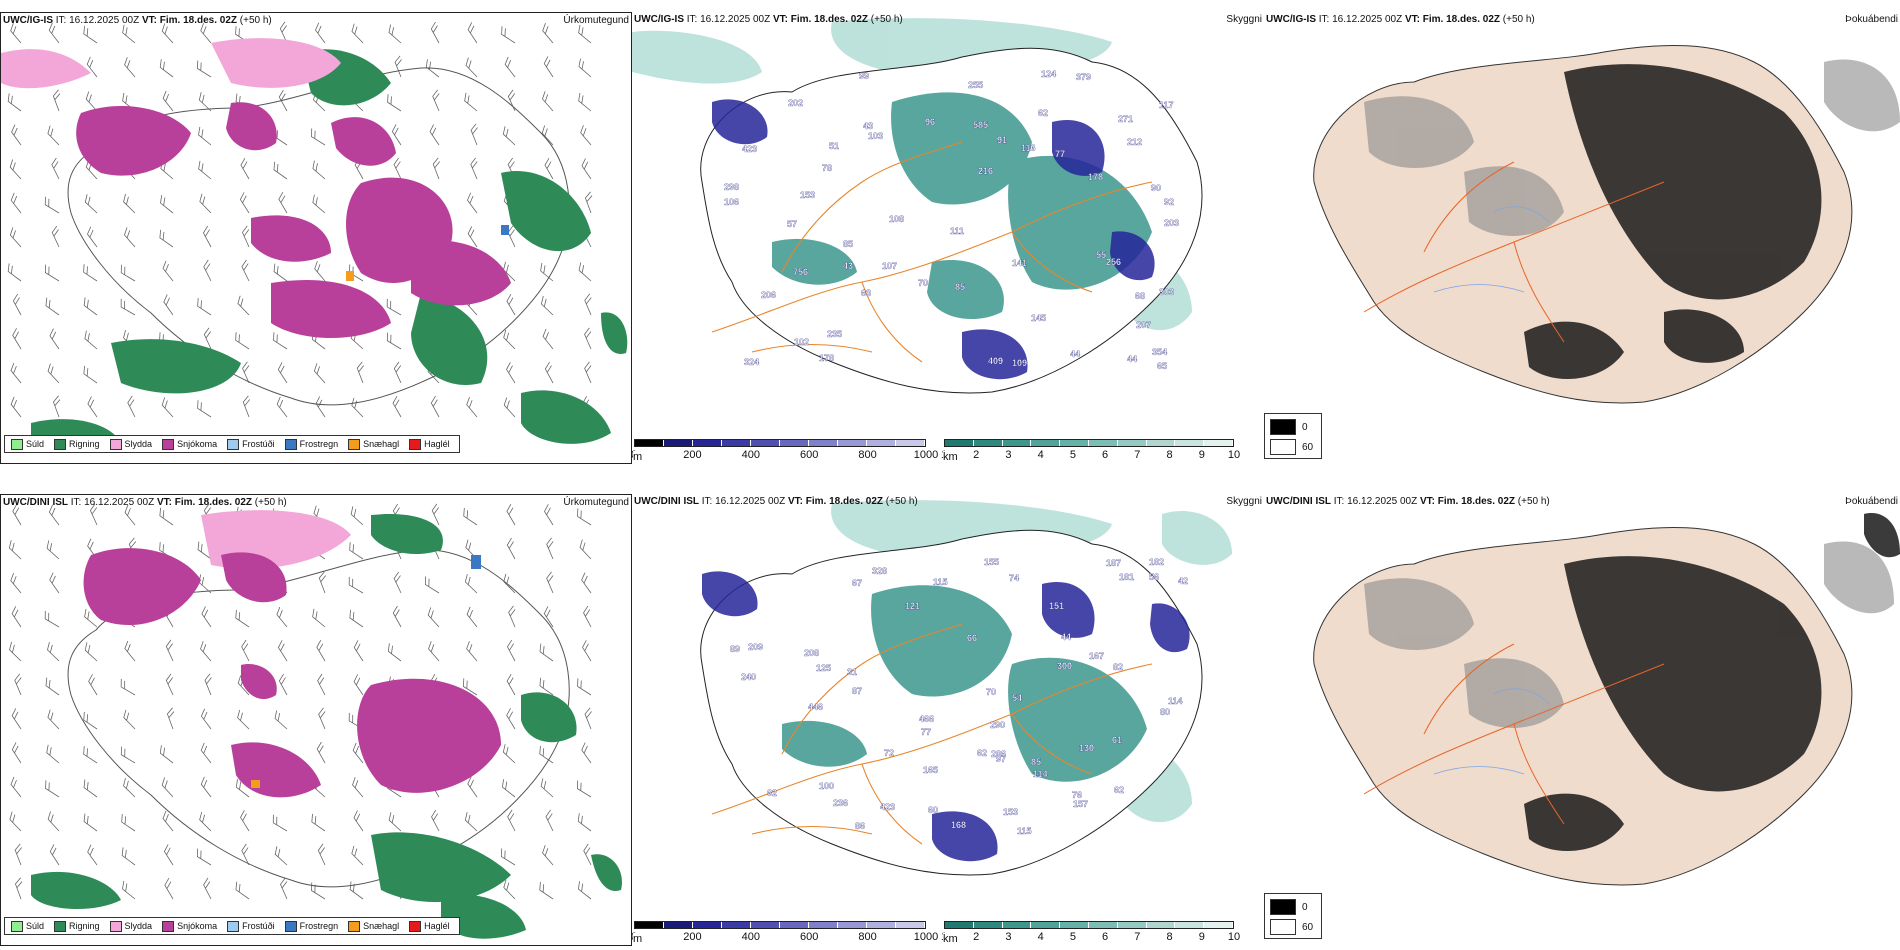 This screenshot has width=1900, height=950. I want to click on ceiling-value-label: 116, so click(1028, 148).